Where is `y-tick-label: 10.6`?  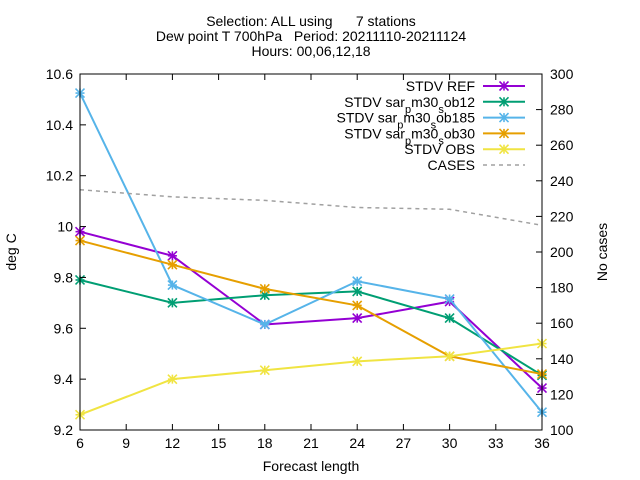 y-tick-label: 10.6 is located at coordinates (59, 74).